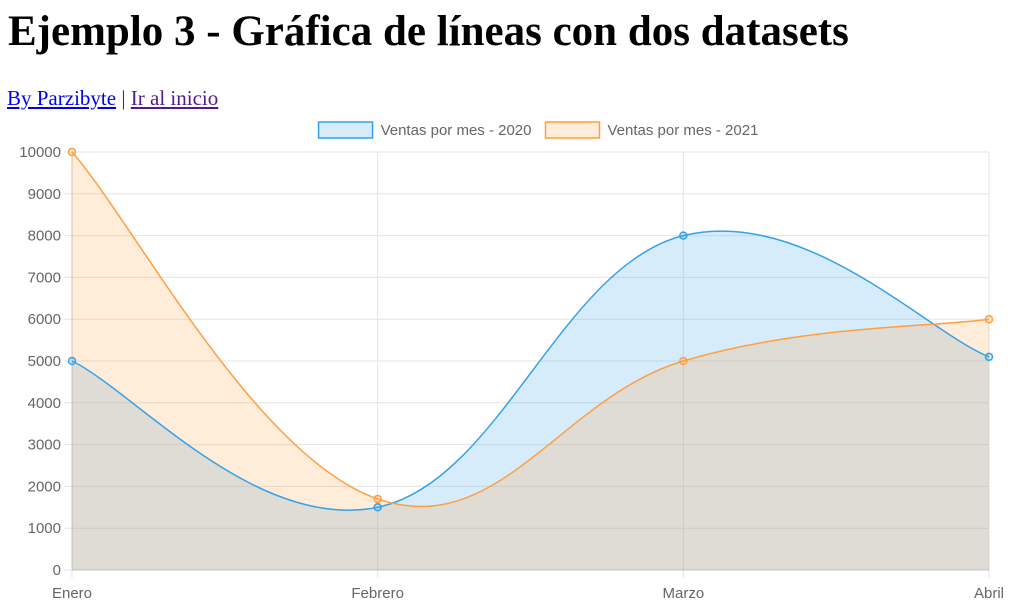  I want to click on y-tick-label: 4000, so click(44, 403).